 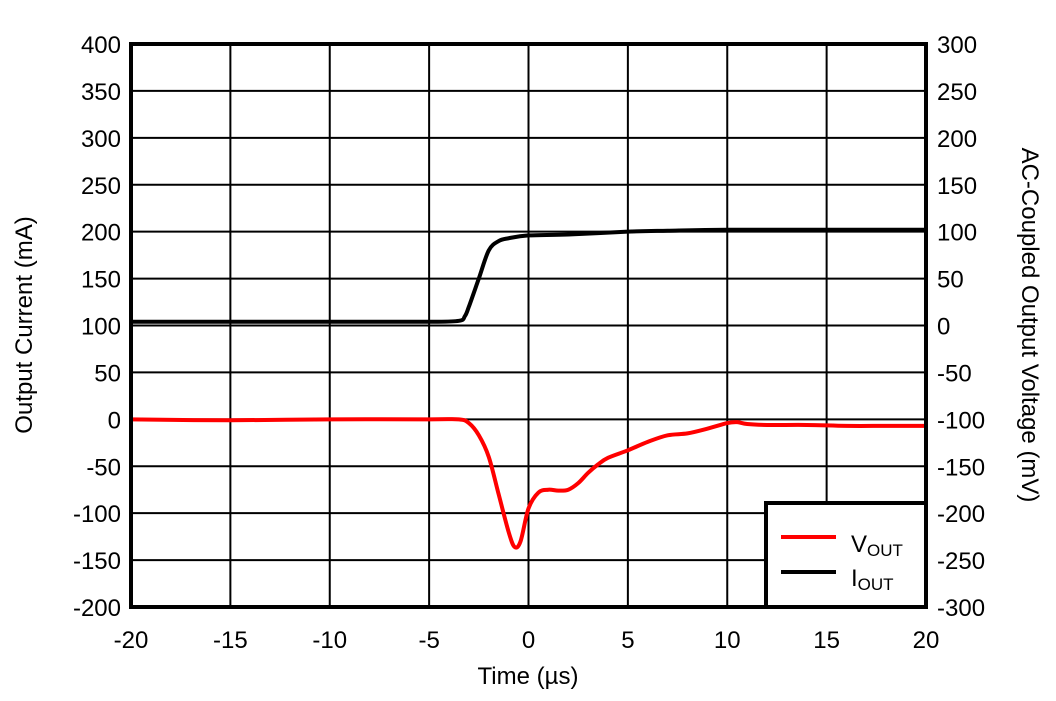 What do you see at coordinates (97, 514) in the screenshot?
I see `y-left-tick-label: -100` at bounding box center [97, 514].